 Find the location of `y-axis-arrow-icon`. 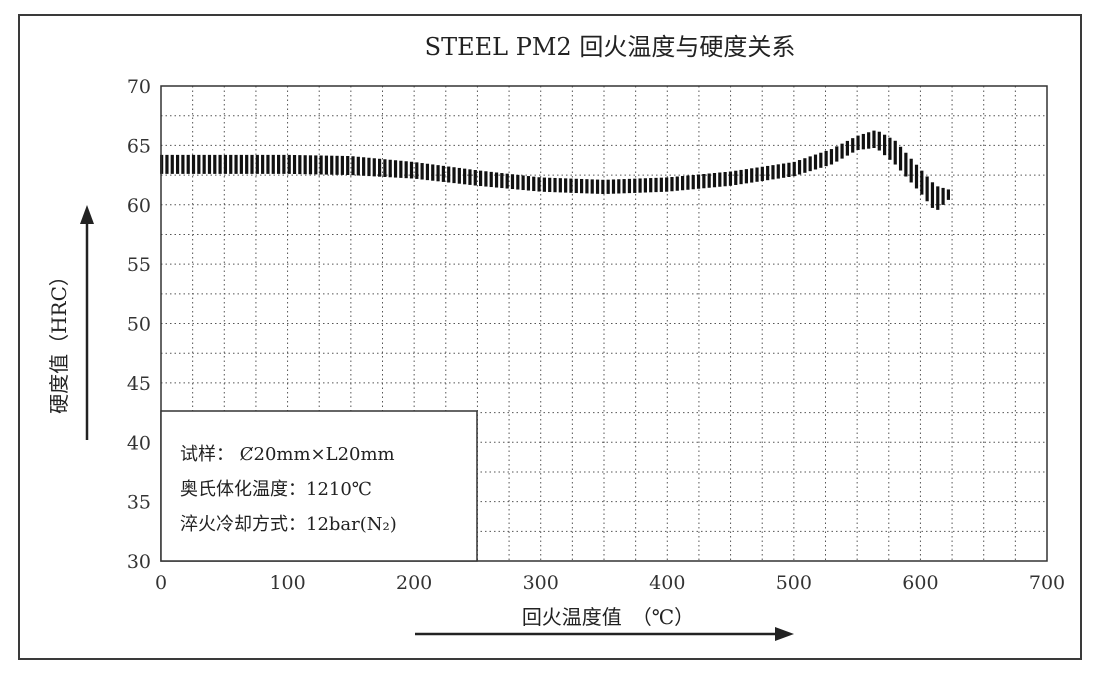

y-axis-arrow-icon is located at coordinates (87, 214).